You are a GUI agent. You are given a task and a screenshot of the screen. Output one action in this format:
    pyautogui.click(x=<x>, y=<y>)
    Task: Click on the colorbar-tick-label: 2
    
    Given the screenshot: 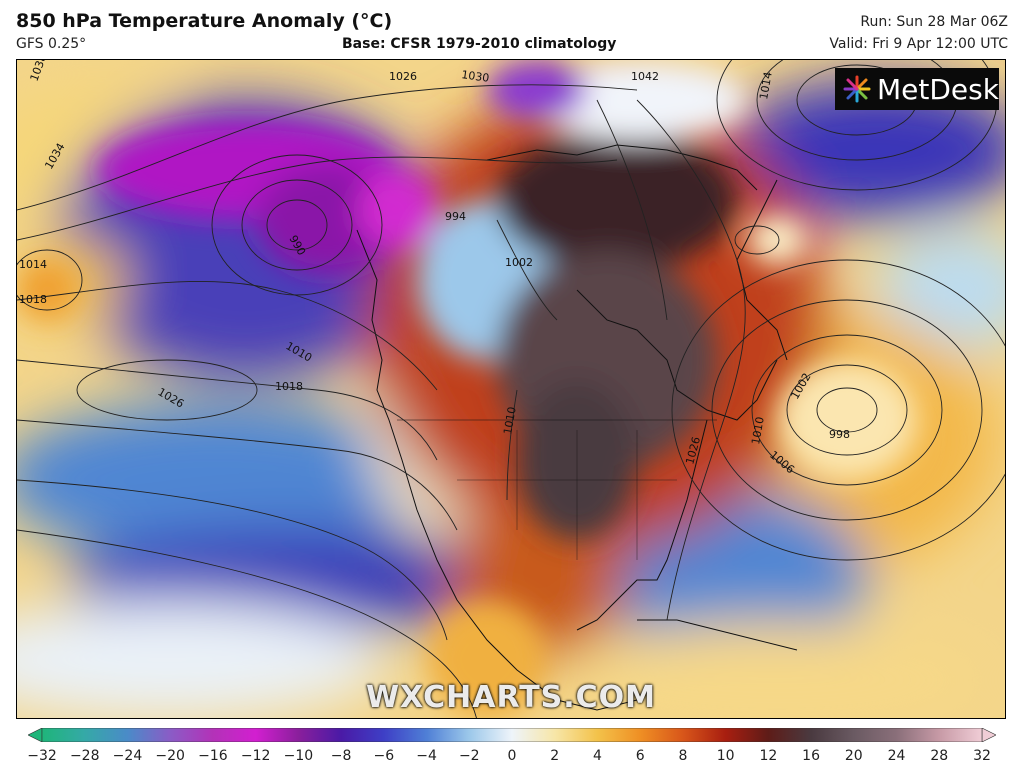 What is the action you would take?
    pyautogui.click(x=555, y=756)
    